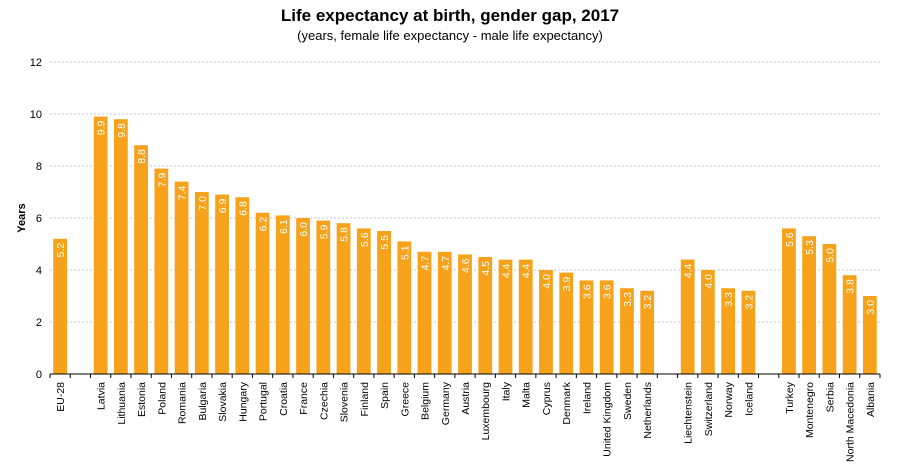 Image resolution: width=900 pixels, height=474 pixels. What do you see at coordinates (871, 307) in the screenshot?
I see `data-label: 3.0` at bounding box center [871, 307].